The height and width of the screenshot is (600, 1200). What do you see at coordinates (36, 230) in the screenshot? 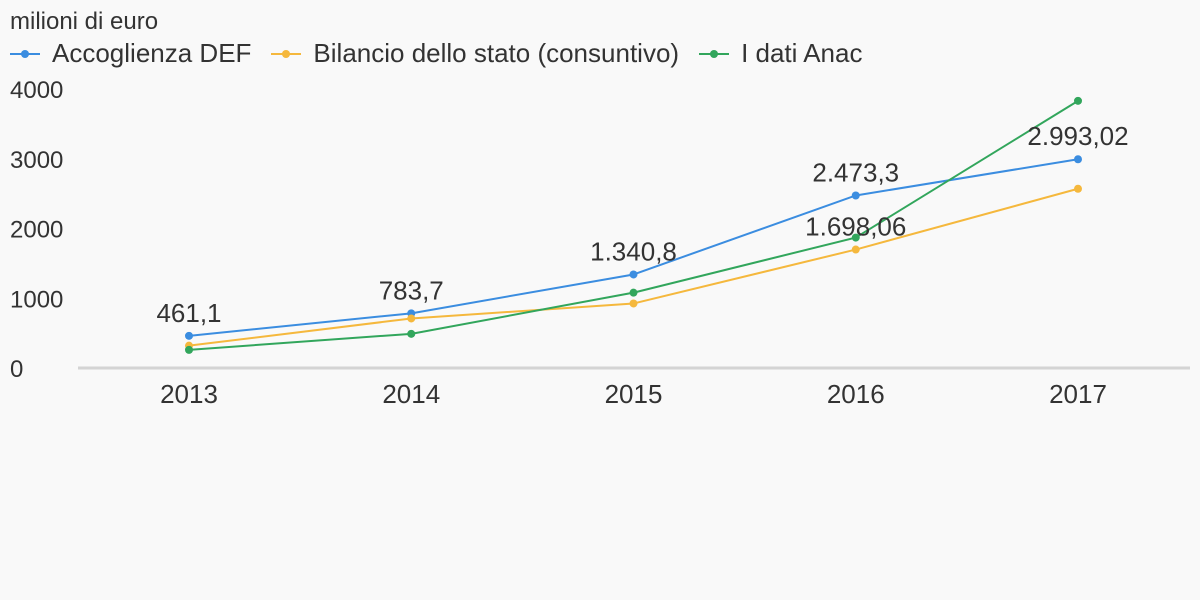
I see `y-tick-label: 2000` at bounding box center [36, 230].